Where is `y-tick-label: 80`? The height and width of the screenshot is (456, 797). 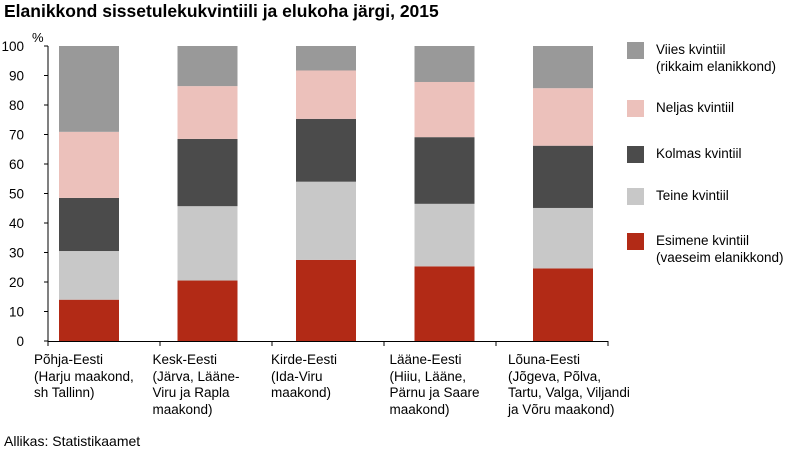
y-tick-label: 80 is located at coordinates (16, 105).